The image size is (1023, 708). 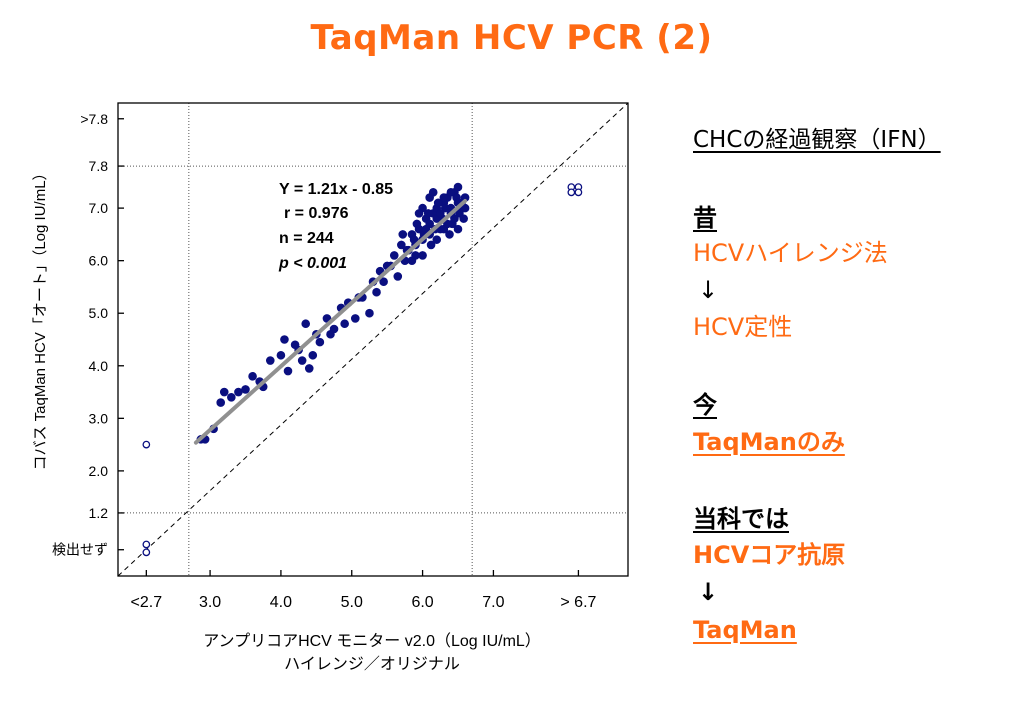 What do you see at coordinates (281, 602) in the screenshot?
I see `x-tick-label-2: 4.0` at bounding box center [281, 602].